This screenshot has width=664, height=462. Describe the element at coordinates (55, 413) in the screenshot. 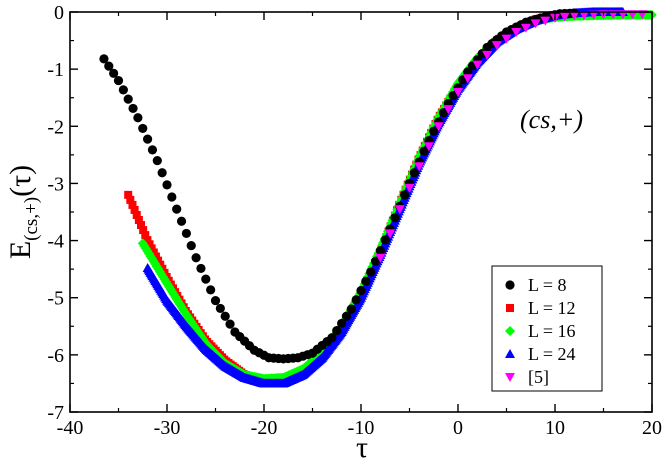

I see `y-tick-label: -7` at that location.